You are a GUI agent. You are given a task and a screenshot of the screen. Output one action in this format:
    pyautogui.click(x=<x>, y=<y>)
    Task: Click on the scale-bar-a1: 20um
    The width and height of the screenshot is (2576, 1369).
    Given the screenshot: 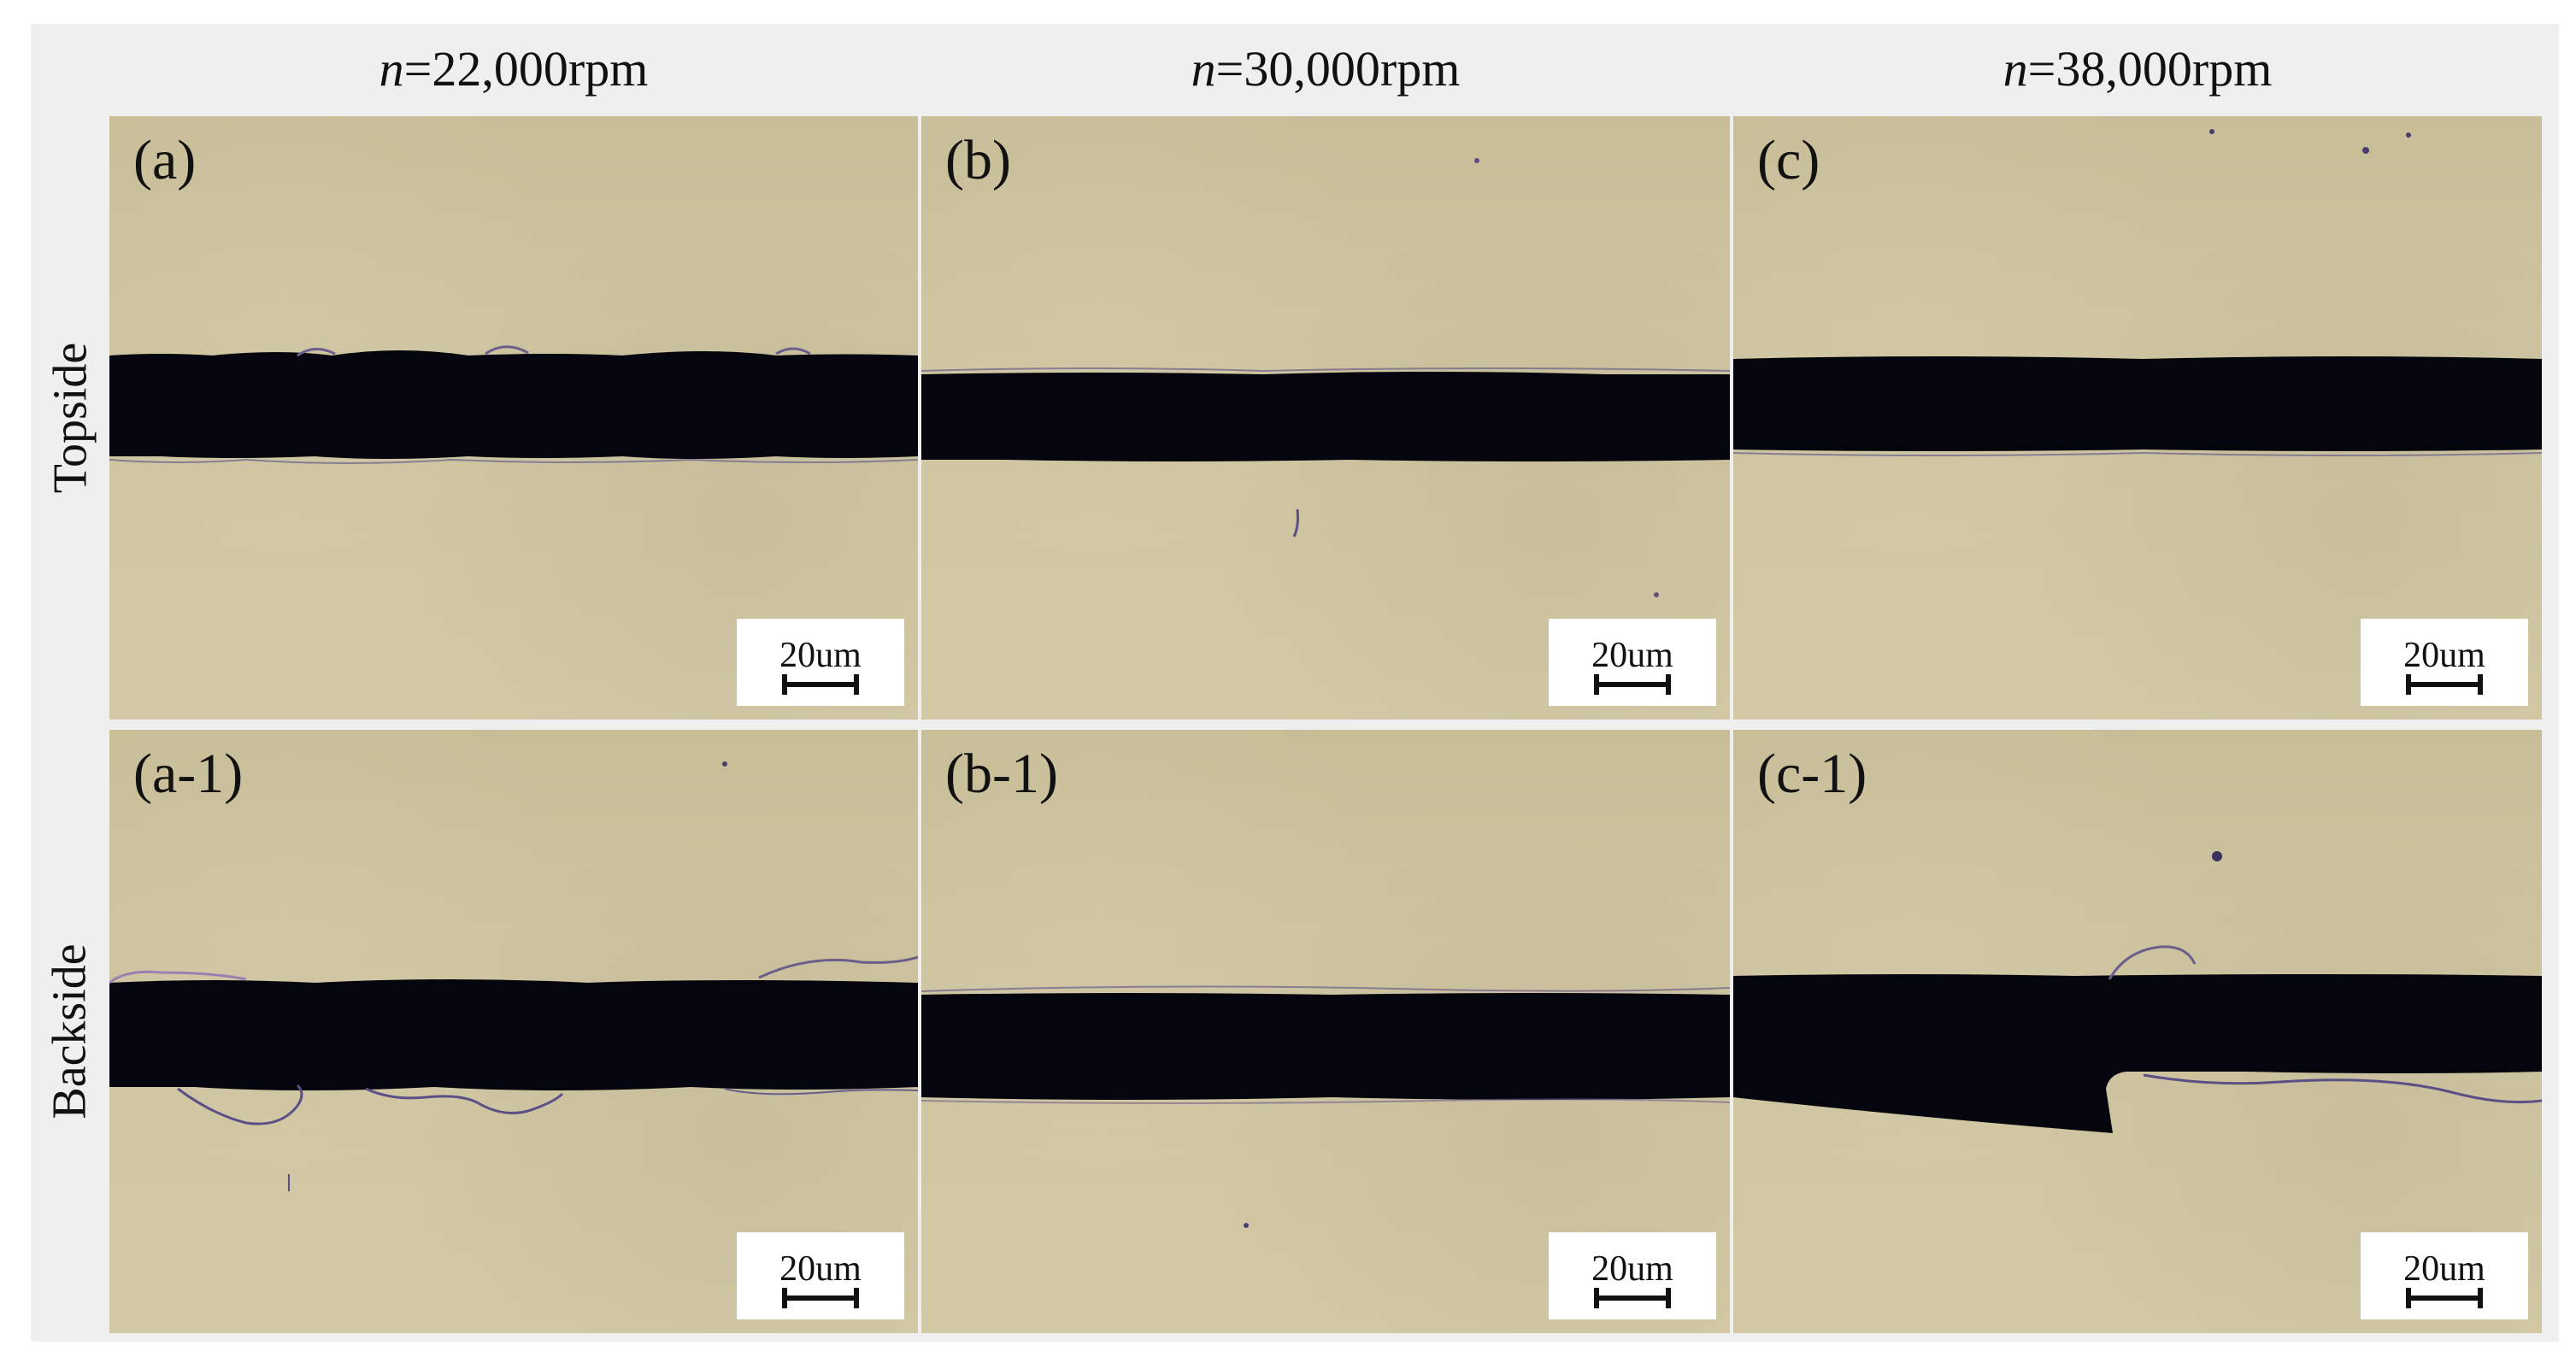 What is the action you would take?
    pyautogui.click(x=820, y=1275)
    